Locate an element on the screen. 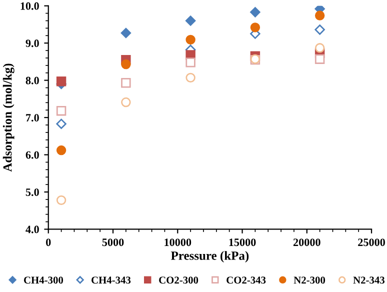 The height and width of the screenshot is (292, 387). x-tick-label: 20000 is located at coordinates (306, 242).